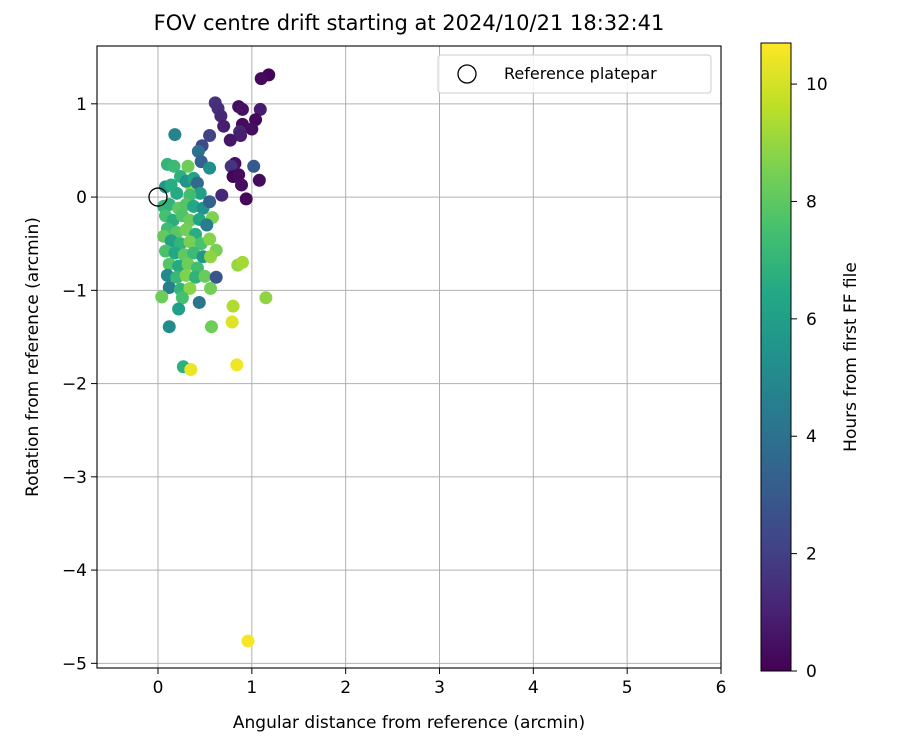 This screenshot has width=900, height=750. I want to click on y-tick-label: −1, so click(74, 291).